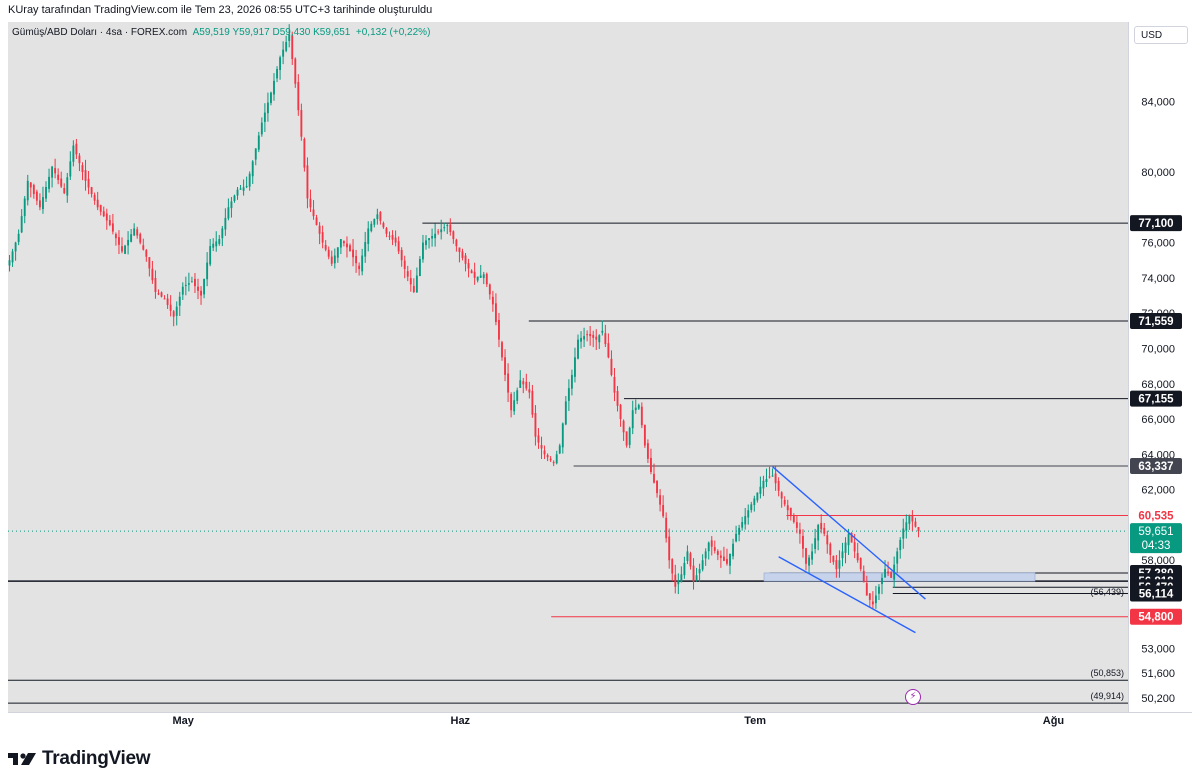 Image resolution: width=1200 pixels, height=782 pixels. I want to click on y-tick-label: 68,000, so click(1158, 385).